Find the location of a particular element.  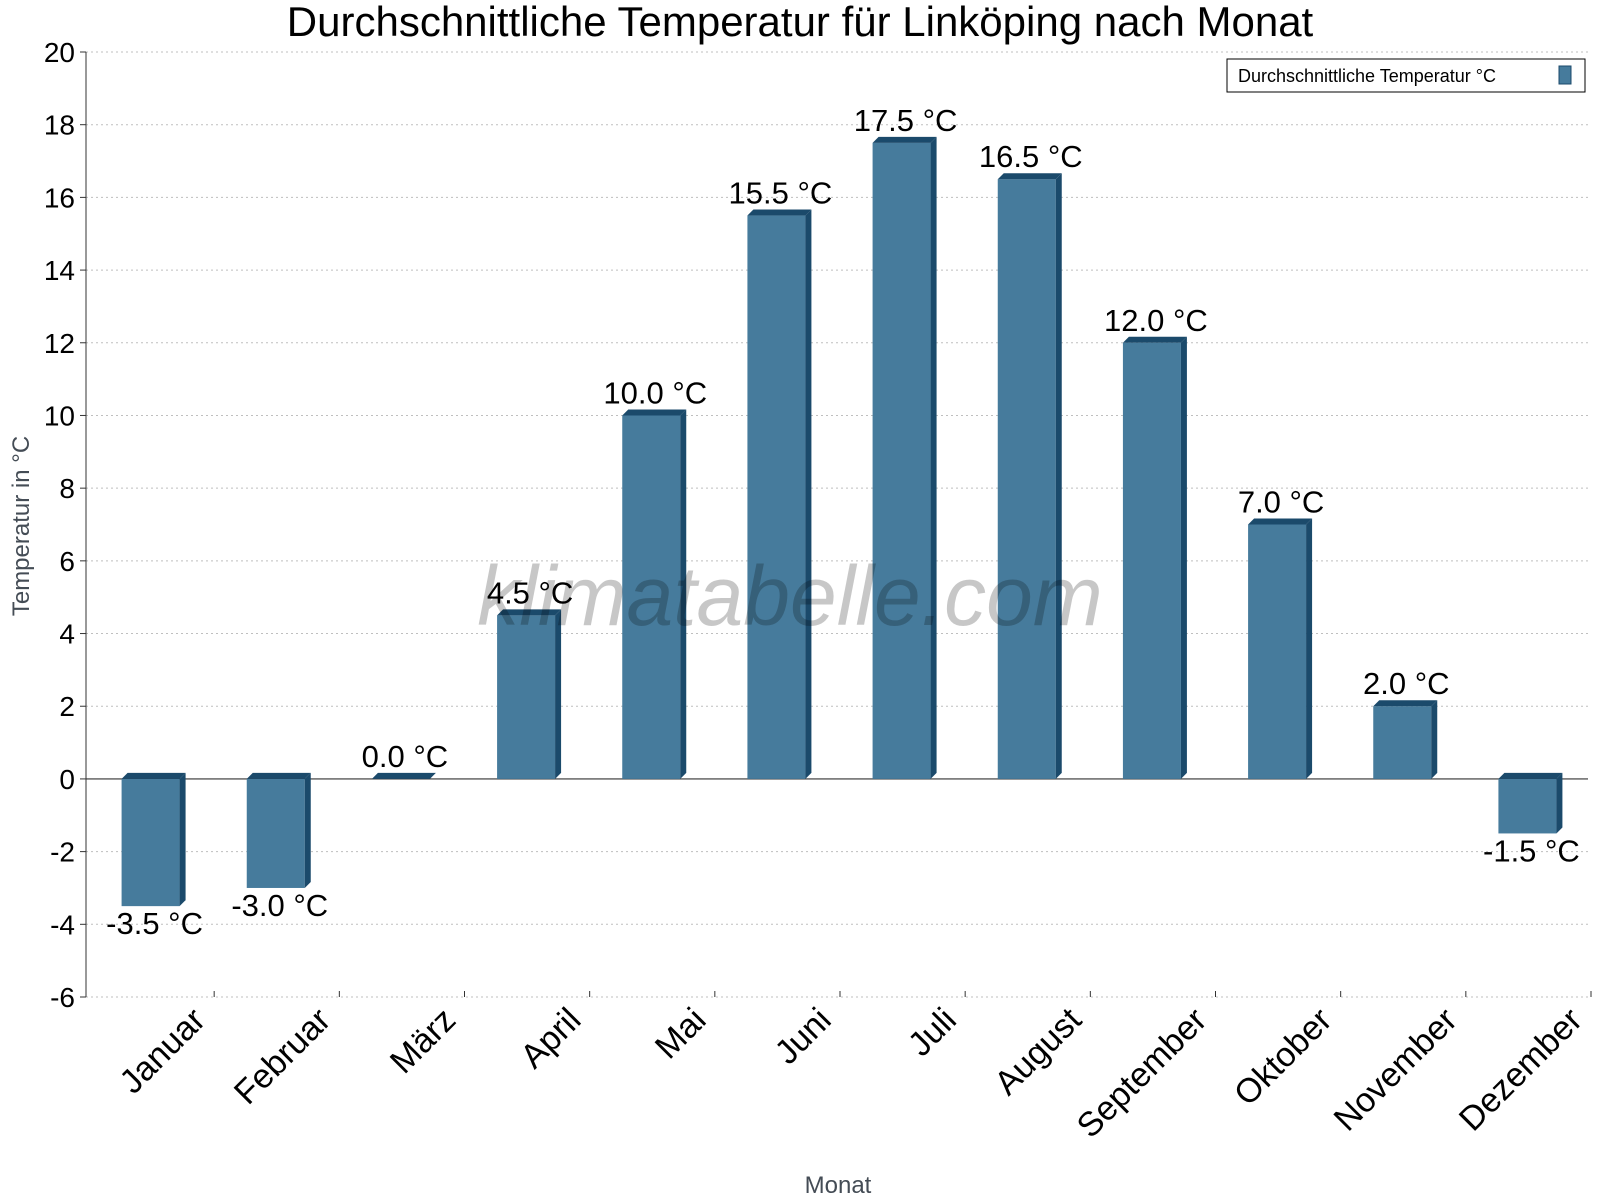

data-label: 7.0 °C is located at coordinates (1281, 502).